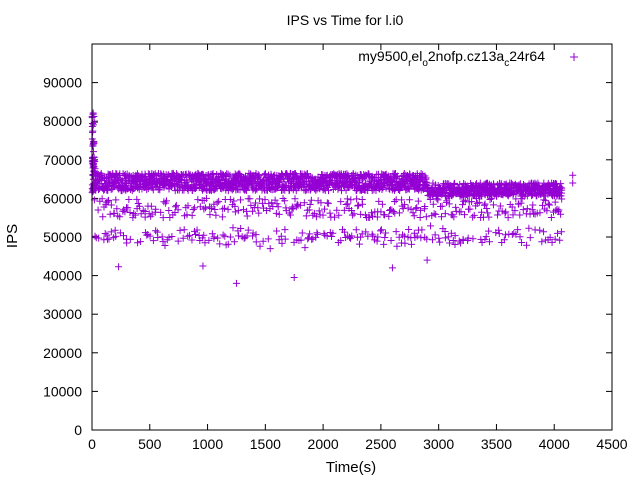 Image resolution: width=640 pixels, height=480 pixels. What do you see at coordinates (12, 236) in the screenshot?
I see `y-axis-label: IPS` at bounding box center [12, 236].